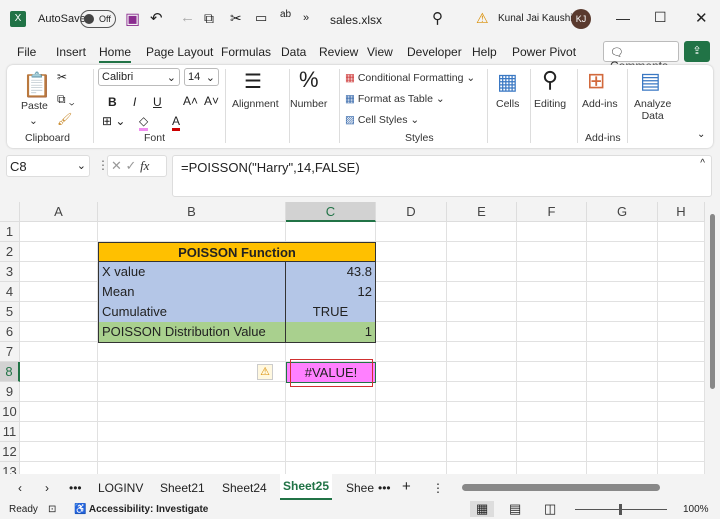  Describe the element at coordinates (10, 412) in the screenshot. I see `row-header: 10` at that location.